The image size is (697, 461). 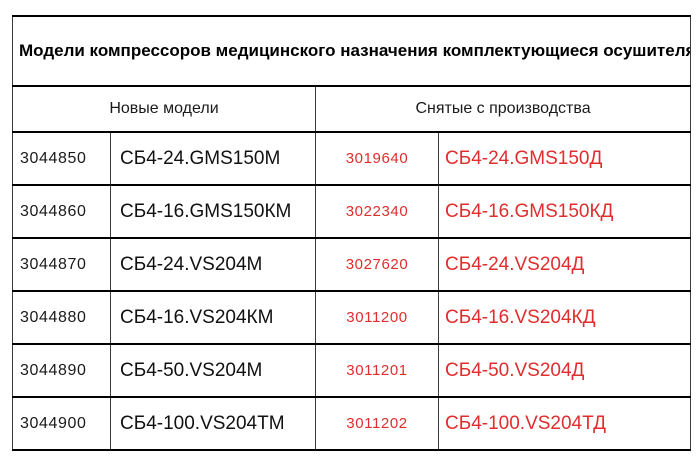 What do you see at coordinates (564, 317) in the screenshot?
I see `old-model-cell: СБ4-16.VS204КД` at bounding box center [564, 317].